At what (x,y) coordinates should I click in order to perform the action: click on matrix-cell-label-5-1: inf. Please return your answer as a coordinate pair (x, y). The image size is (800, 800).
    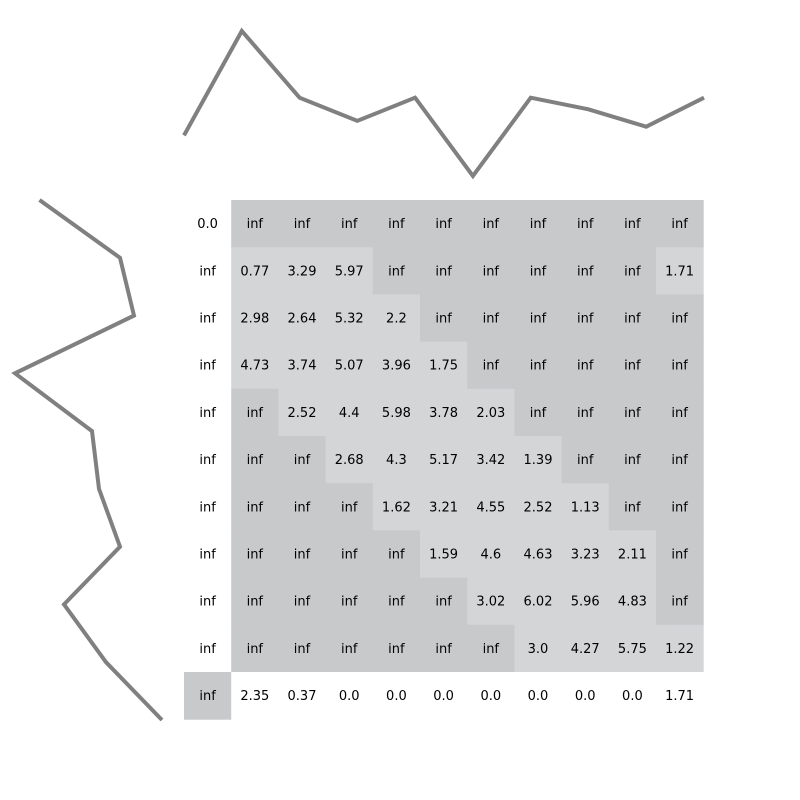
    Looking at the image, I should click on (255, 460).